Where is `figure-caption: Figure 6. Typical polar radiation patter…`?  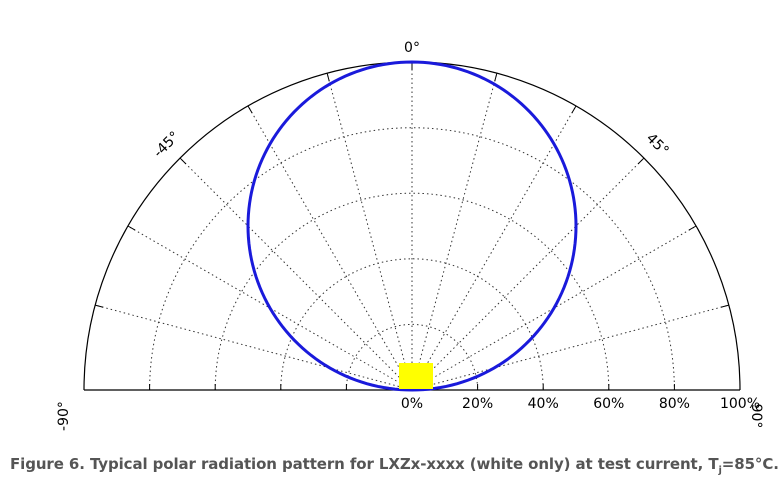
figure-caption: Figure 6. Typical polar radiation patter… is located at coordinates (395, 465).